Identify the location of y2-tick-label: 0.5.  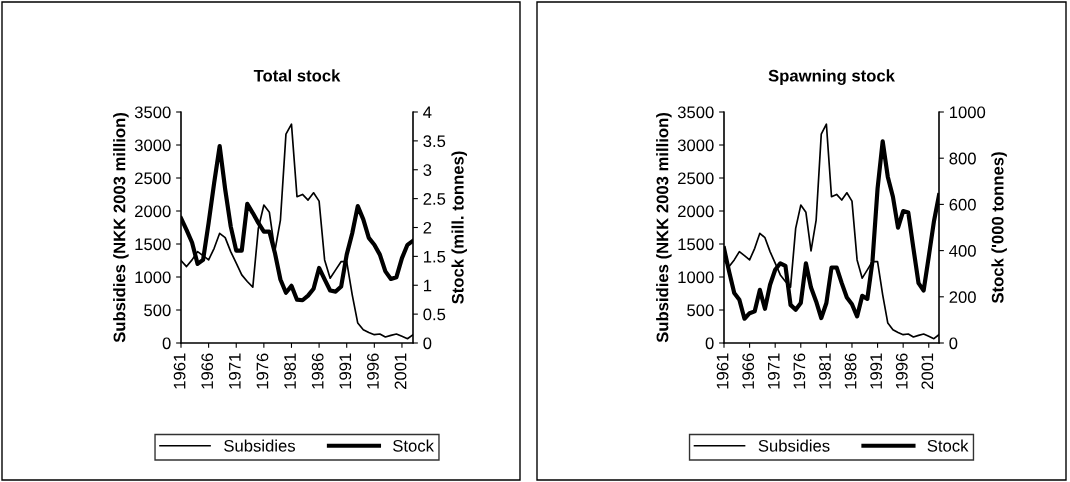
(434, 314).